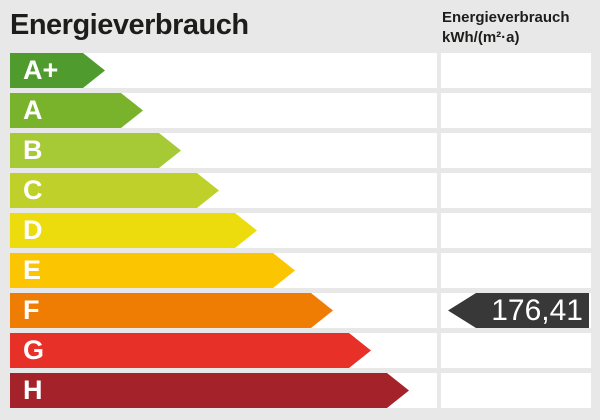 Image resolution: width=600 pixels, height=420 pixels. I want to click on value-cell-a, so click(516, 110).